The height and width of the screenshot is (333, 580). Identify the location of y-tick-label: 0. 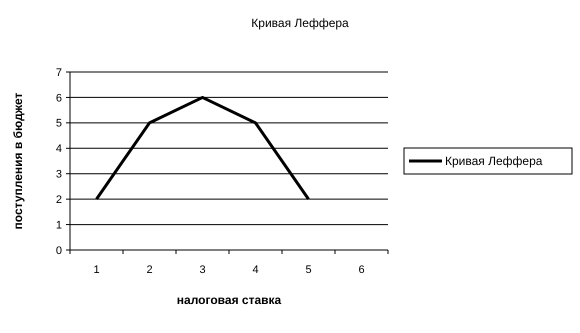
(59, 250).